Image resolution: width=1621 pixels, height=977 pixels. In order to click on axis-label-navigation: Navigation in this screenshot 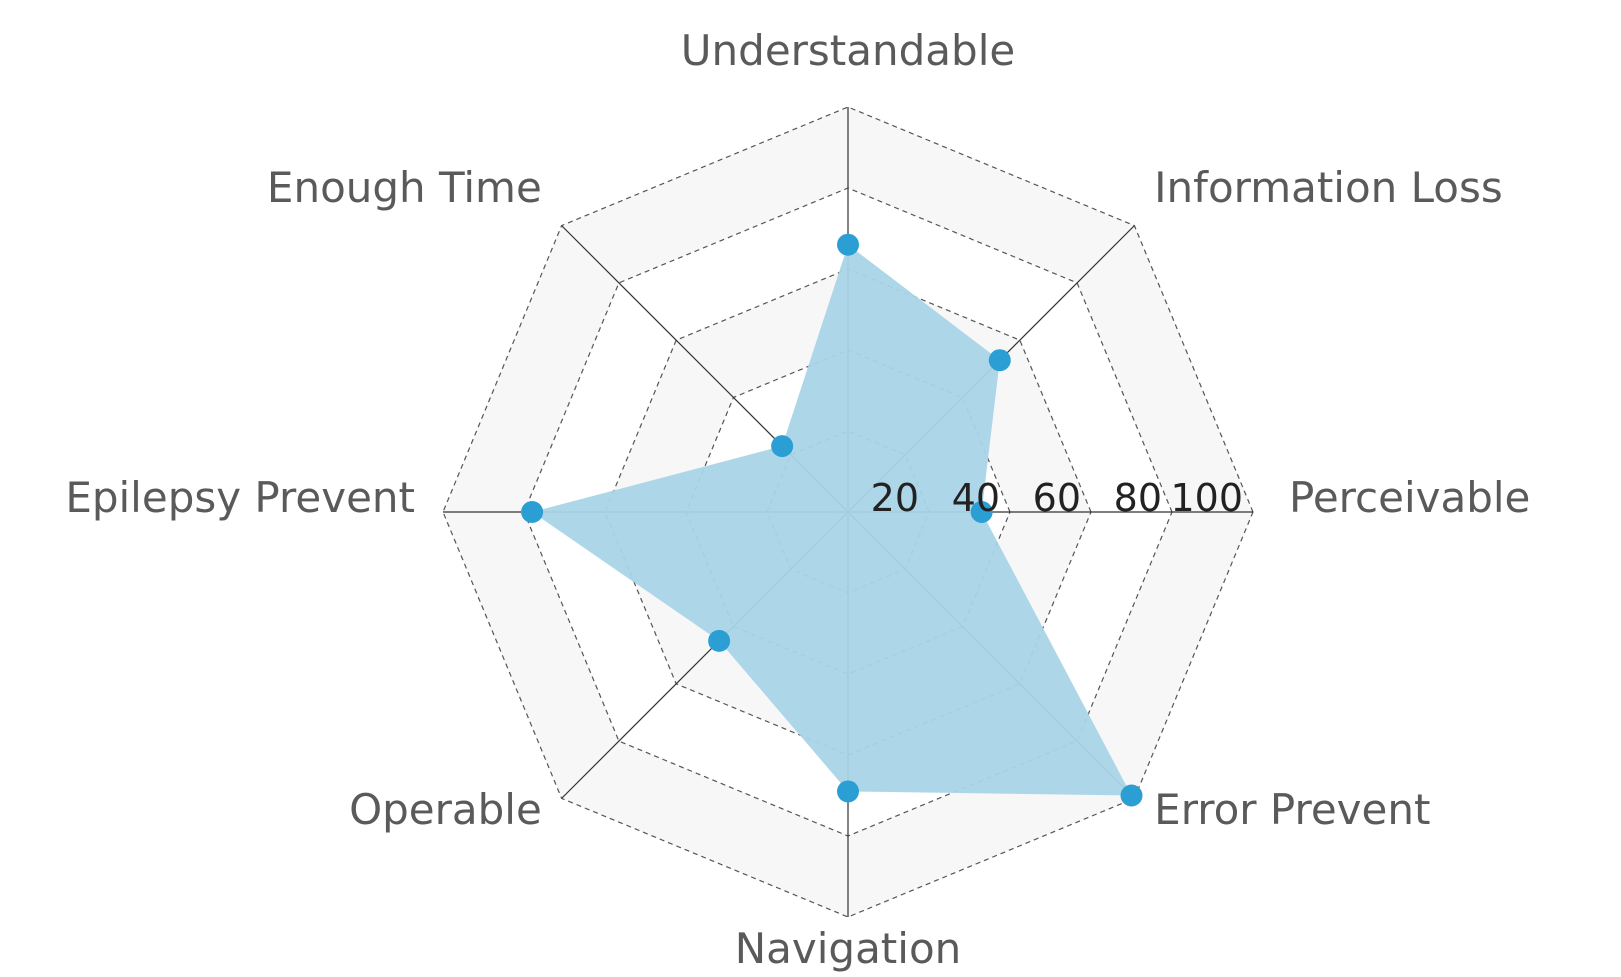, I will do `click(848, 948)`.